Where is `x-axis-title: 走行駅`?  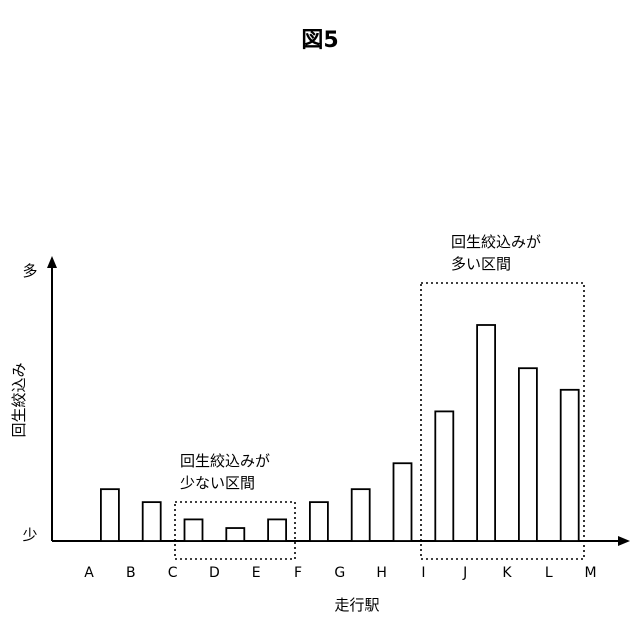
x-axis-title: 走行駅 is located at coordinates (356, 605).